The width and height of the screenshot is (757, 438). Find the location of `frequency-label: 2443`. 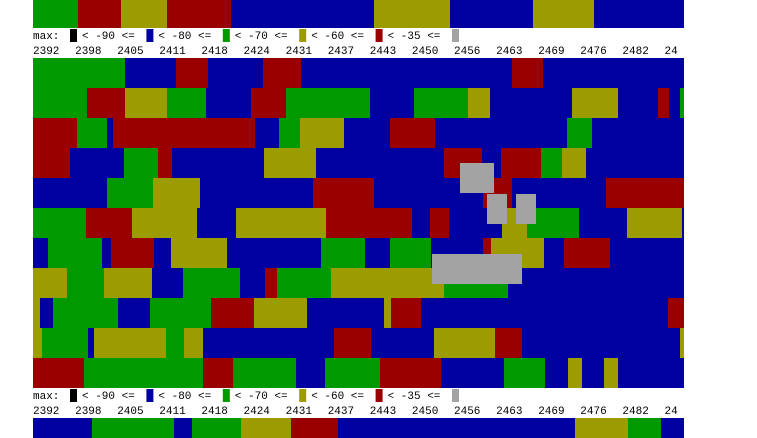

frequency-label: 2443 is located at coordinates (383, 52).